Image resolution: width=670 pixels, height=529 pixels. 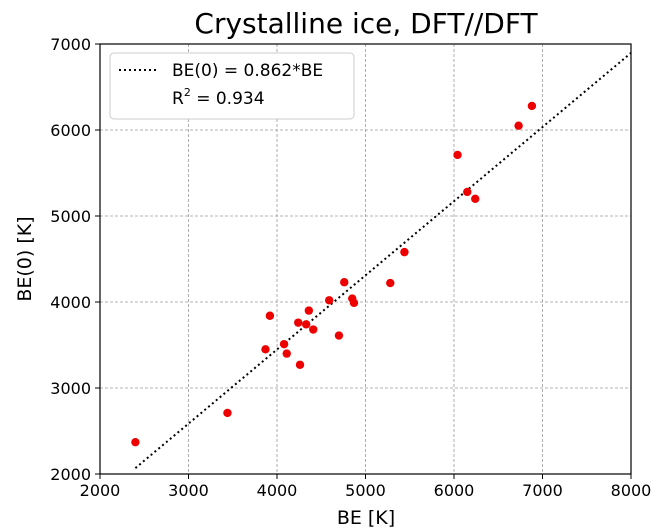 What do you see at coordinates (366, 518) in the screenshot?
I see `x-axis-label: BE [K]` at bounding box center [366, 518].